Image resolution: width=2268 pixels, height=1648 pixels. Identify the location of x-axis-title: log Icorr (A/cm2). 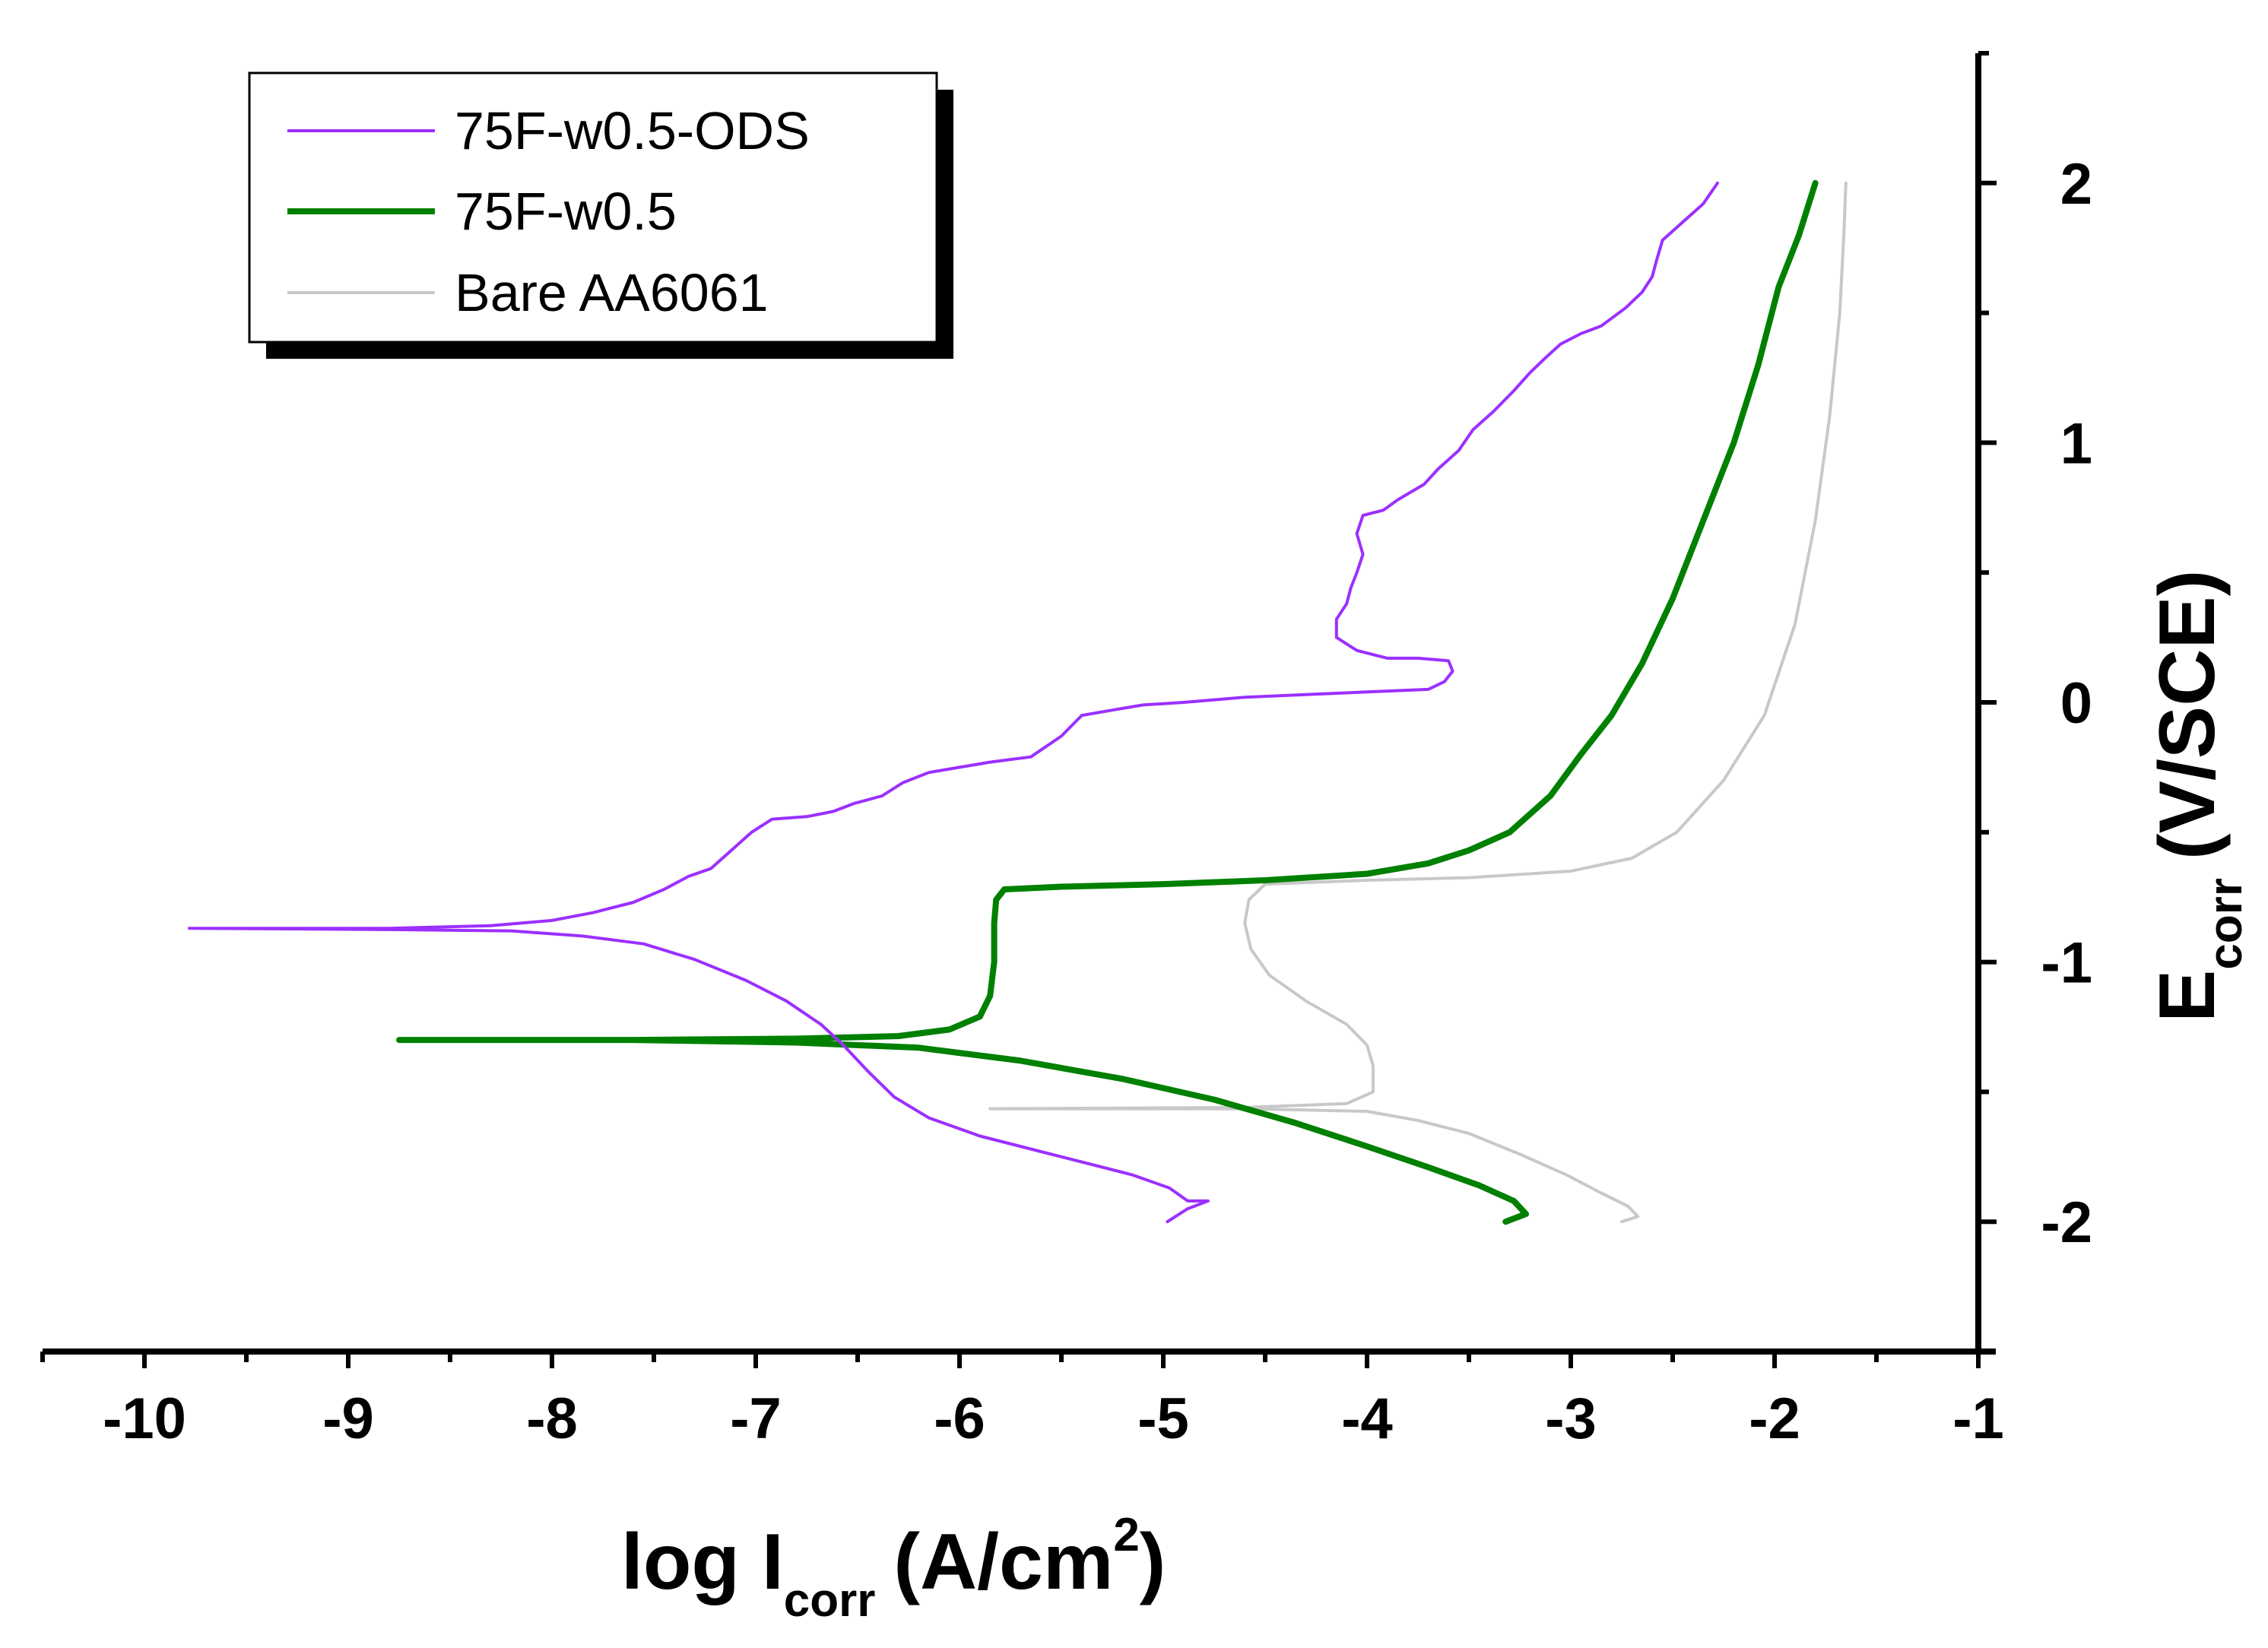
(893, 1568).